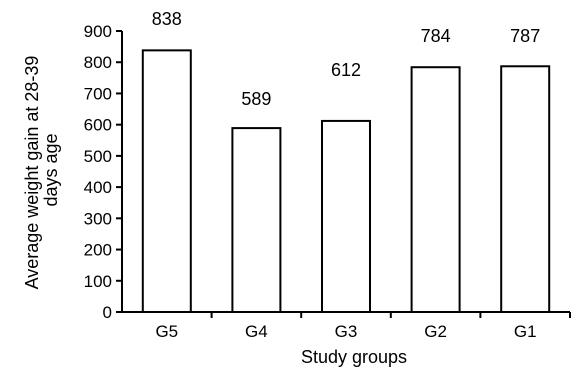 Image resolution: width=582 pixels, height=376 pixels. What do you see at coordinates (525, 36) in the screenshot?
I see `data-label-g1: 787` at bounding box center [525, 36].